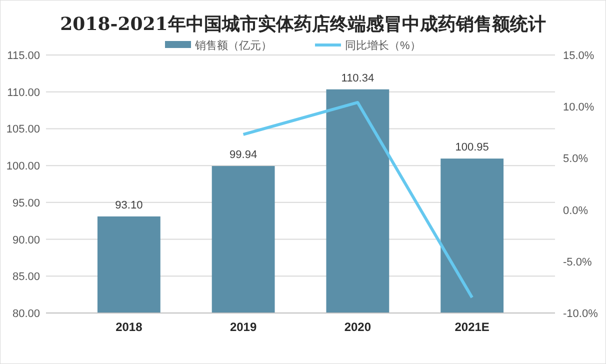 This screenshot has height=364, width=606. I want to click on x-tick-label: 2021E, so click(472, 327).